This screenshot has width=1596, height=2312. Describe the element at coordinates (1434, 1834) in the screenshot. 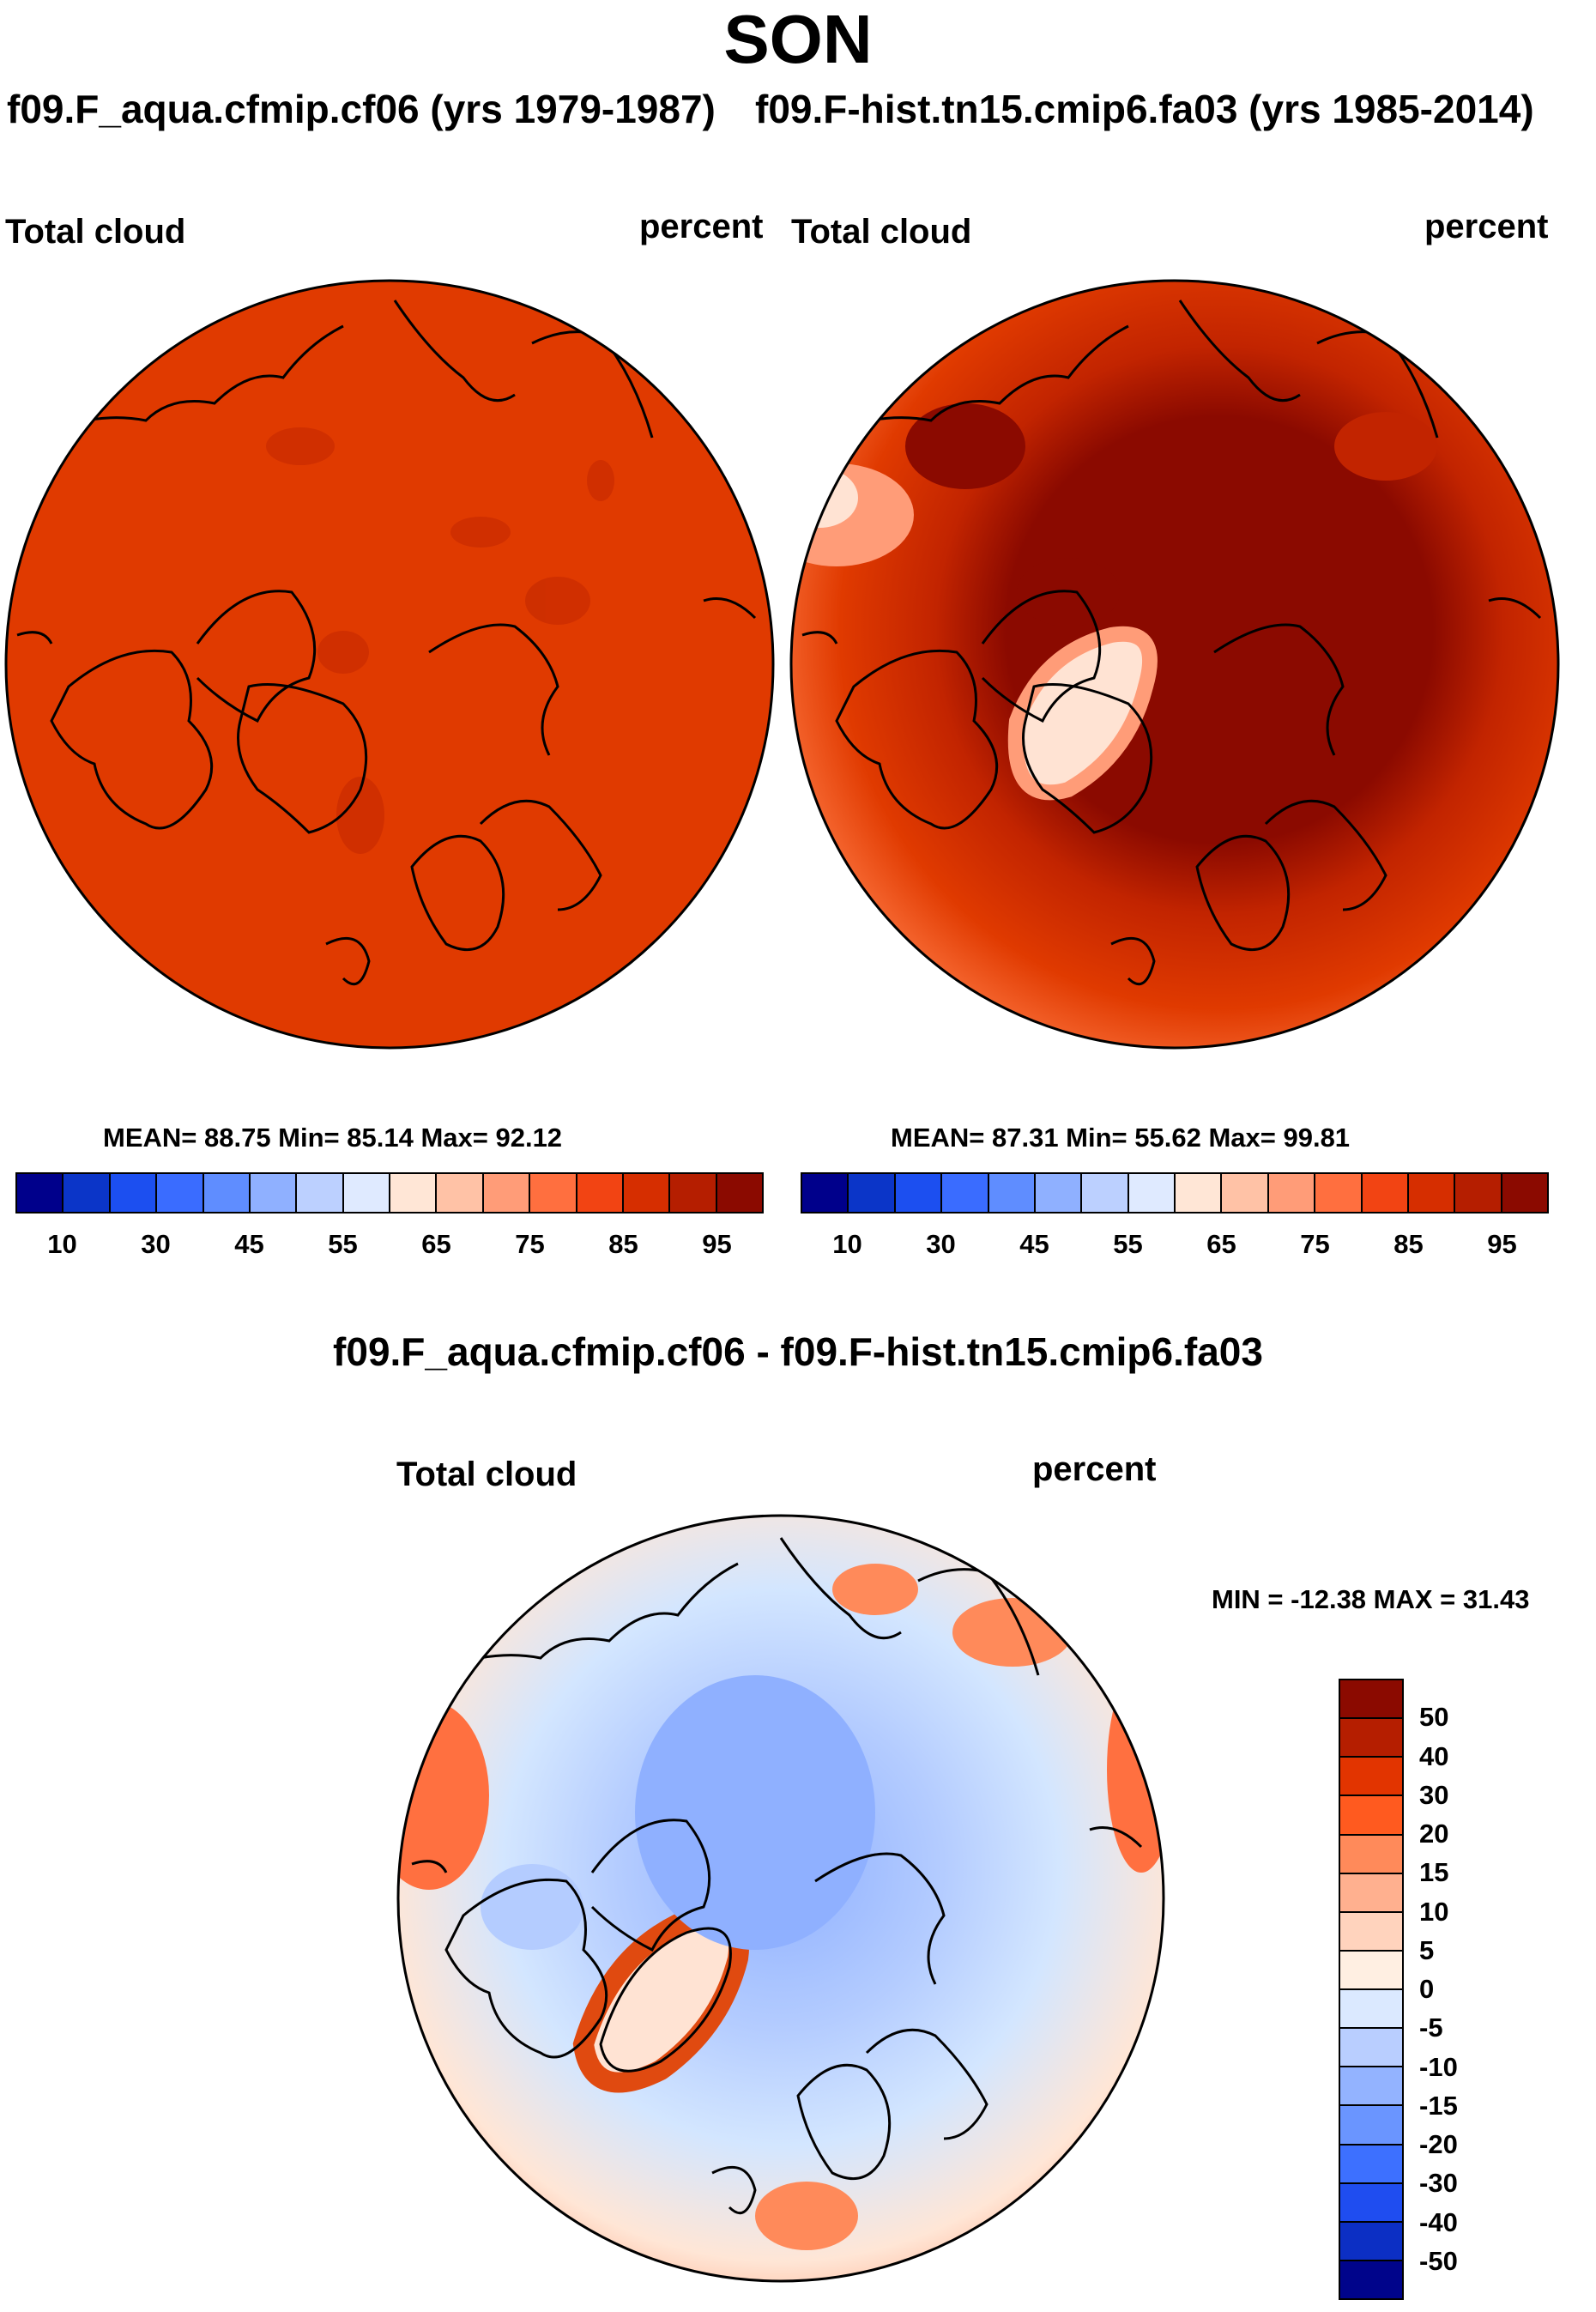

I see `colorbar-tick-label: 20` at that location.